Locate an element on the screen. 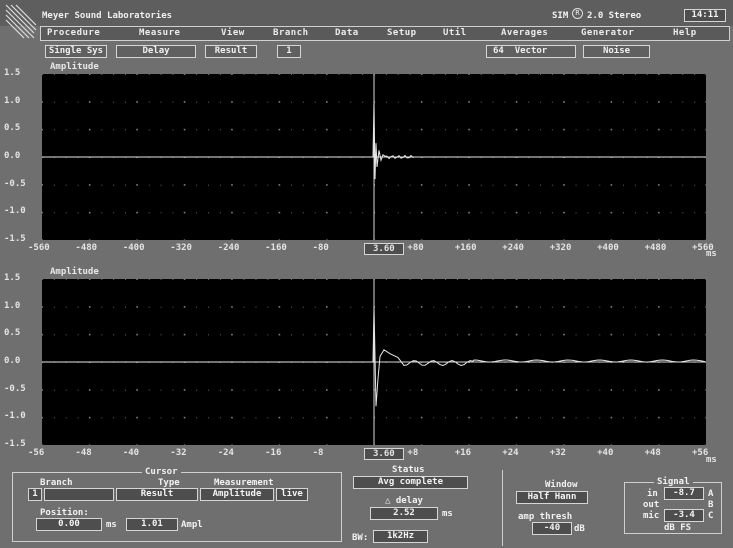 The height and width of the screenshot is (548, 733). result-button: Result is located at coordinates (231, 51).